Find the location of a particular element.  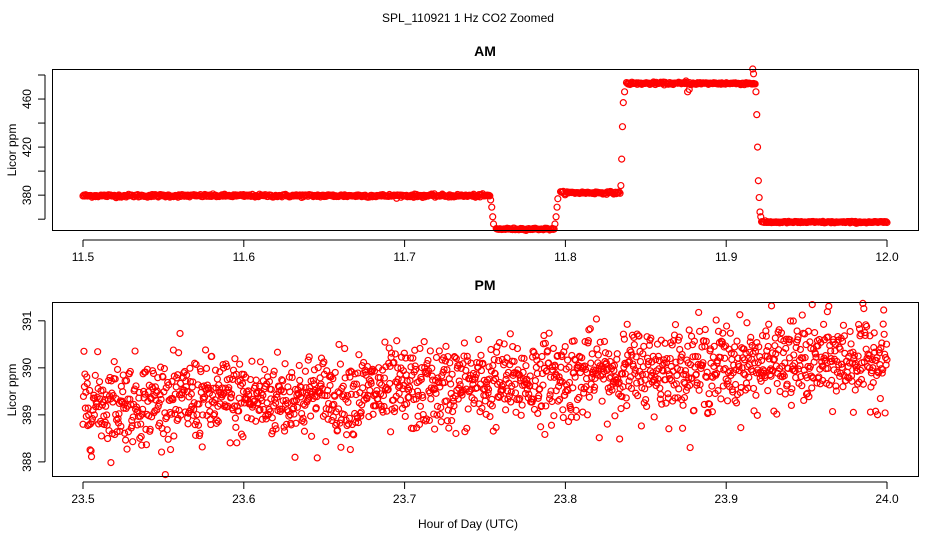

figure-title: SPL_110921 1 Hz CO2 Zoomed is located at coordinates (468, 18).